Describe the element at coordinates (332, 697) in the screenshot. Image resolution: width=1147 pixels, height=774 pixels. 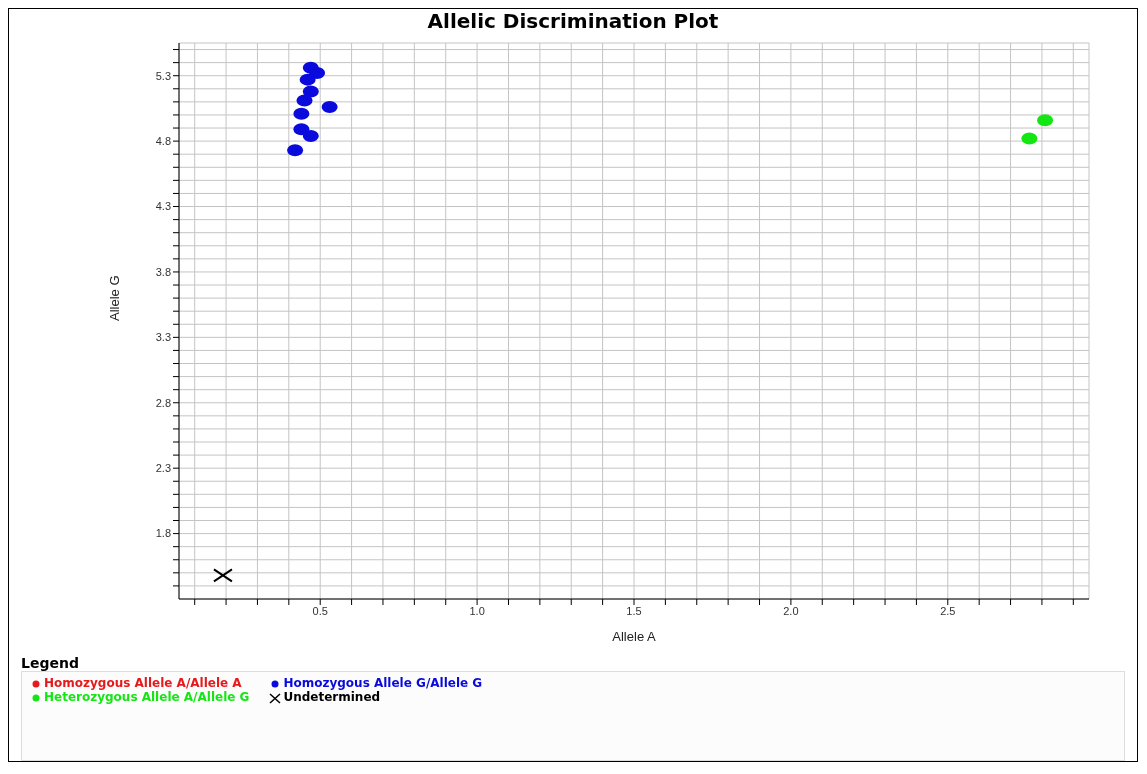
I see `legend-label: Undetermined` at that location.